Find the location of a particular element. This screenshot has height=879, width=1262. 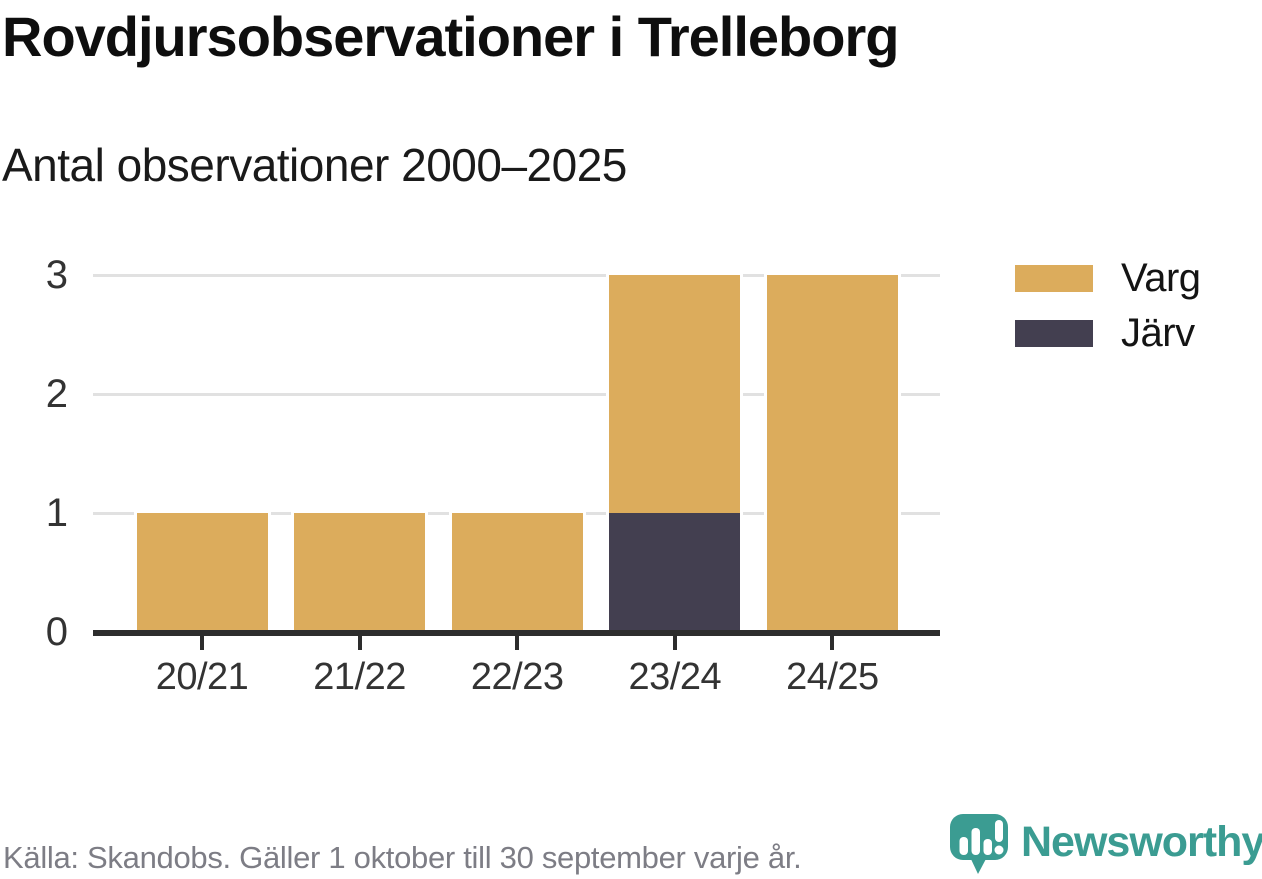

y-axis-label-3: 3 is located at coordinates (56, 275).